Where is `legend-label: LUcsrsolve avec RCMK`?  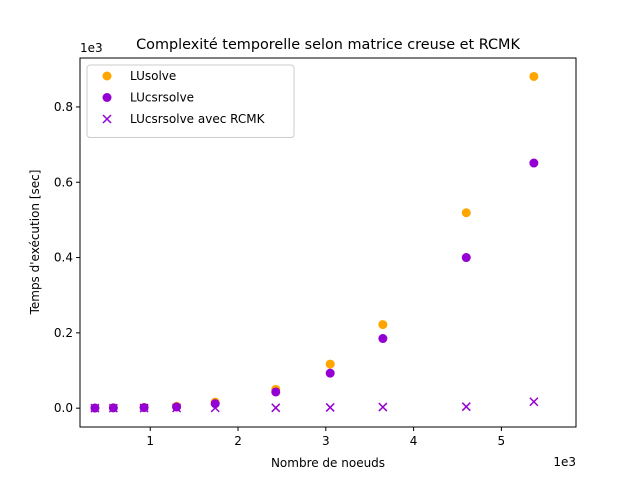 legend-label: LUcsrsolve avec RCMK is located at coordinates (198, 119).